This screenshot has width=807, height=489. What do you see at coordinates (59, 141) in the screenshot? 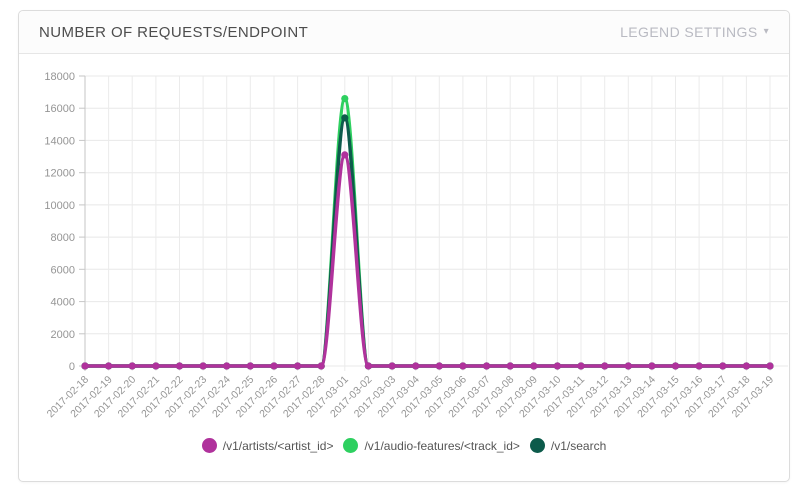
I see `y-axis-label: 14000` at bounding box center [59, 141].